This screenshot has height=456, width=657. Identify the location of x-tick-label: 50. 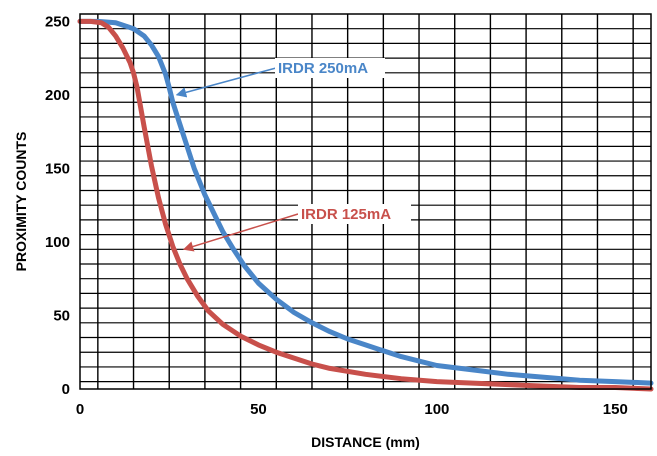
(258, 409).